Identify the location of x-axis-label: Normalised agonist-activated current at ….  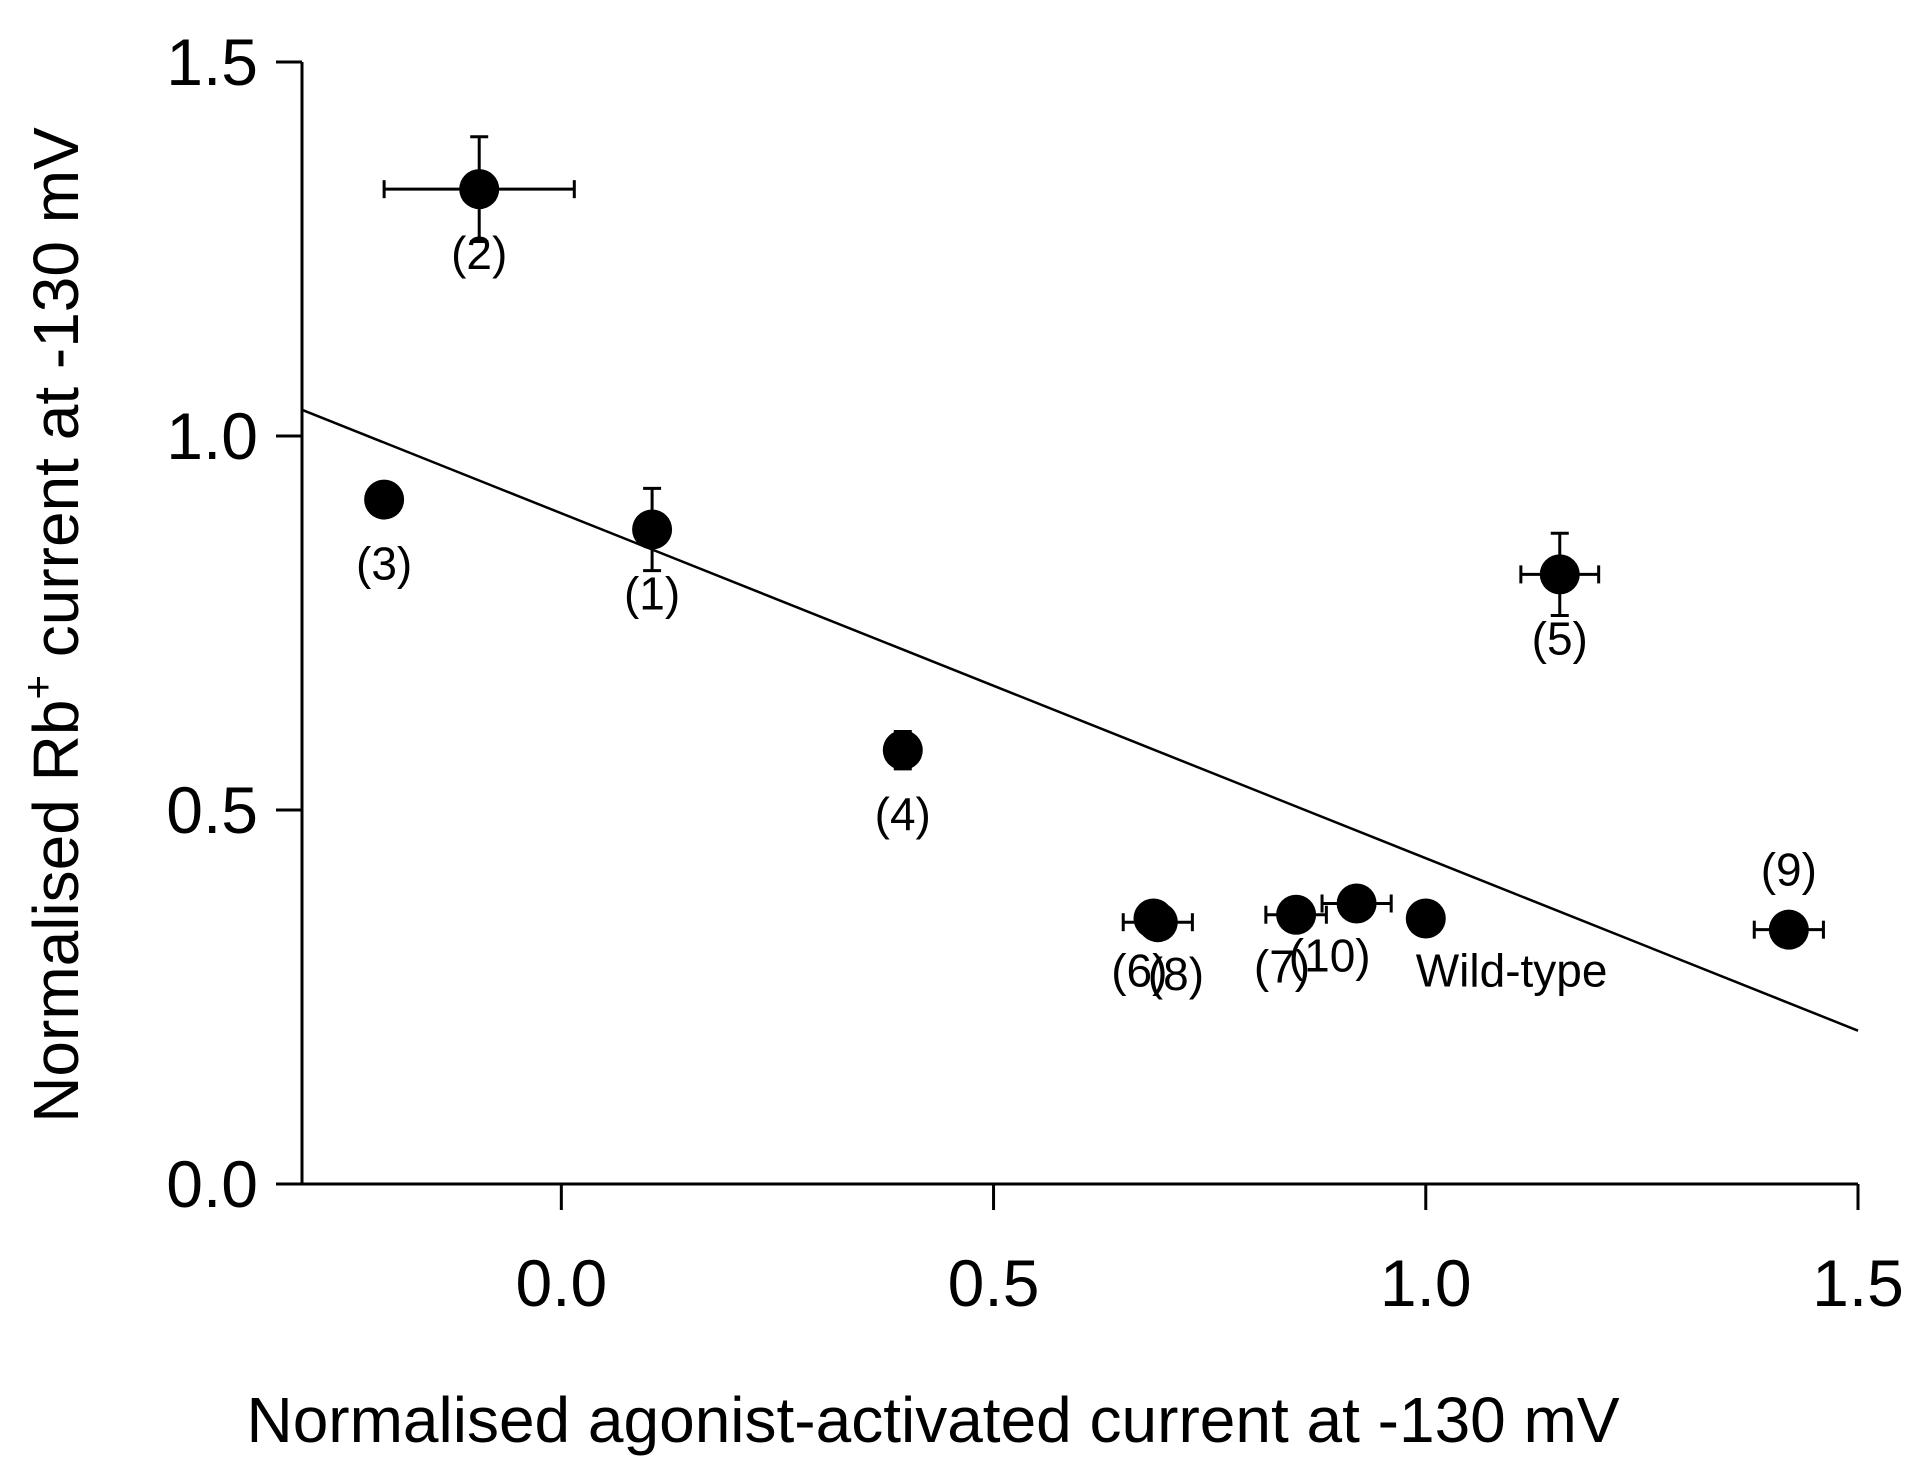
(932, 1420).